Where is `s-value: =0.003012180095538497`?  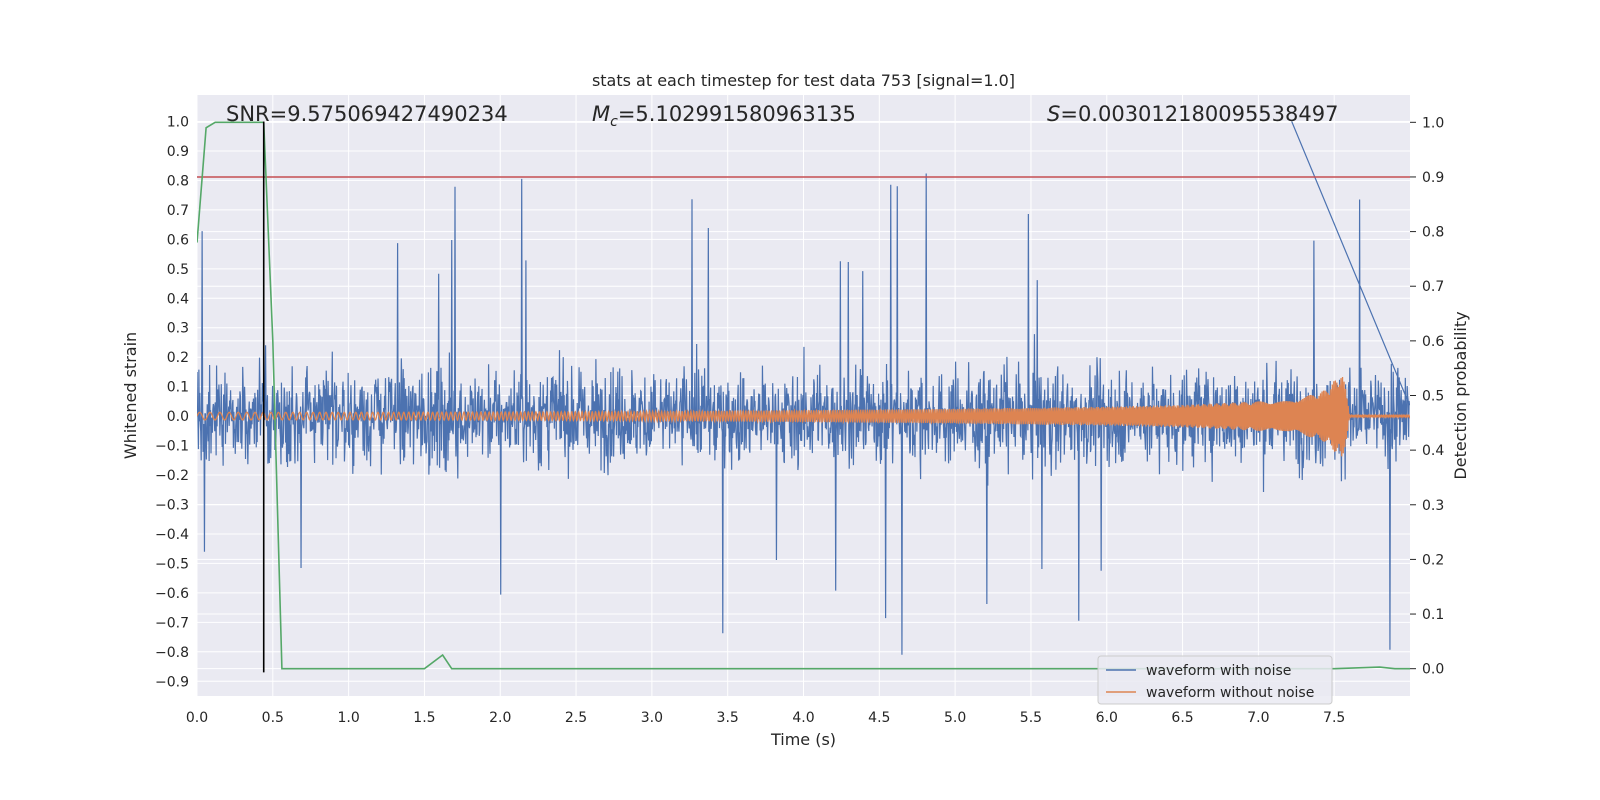
s-value: =0.003012180095538497 is located at coordinates (1199, 114).